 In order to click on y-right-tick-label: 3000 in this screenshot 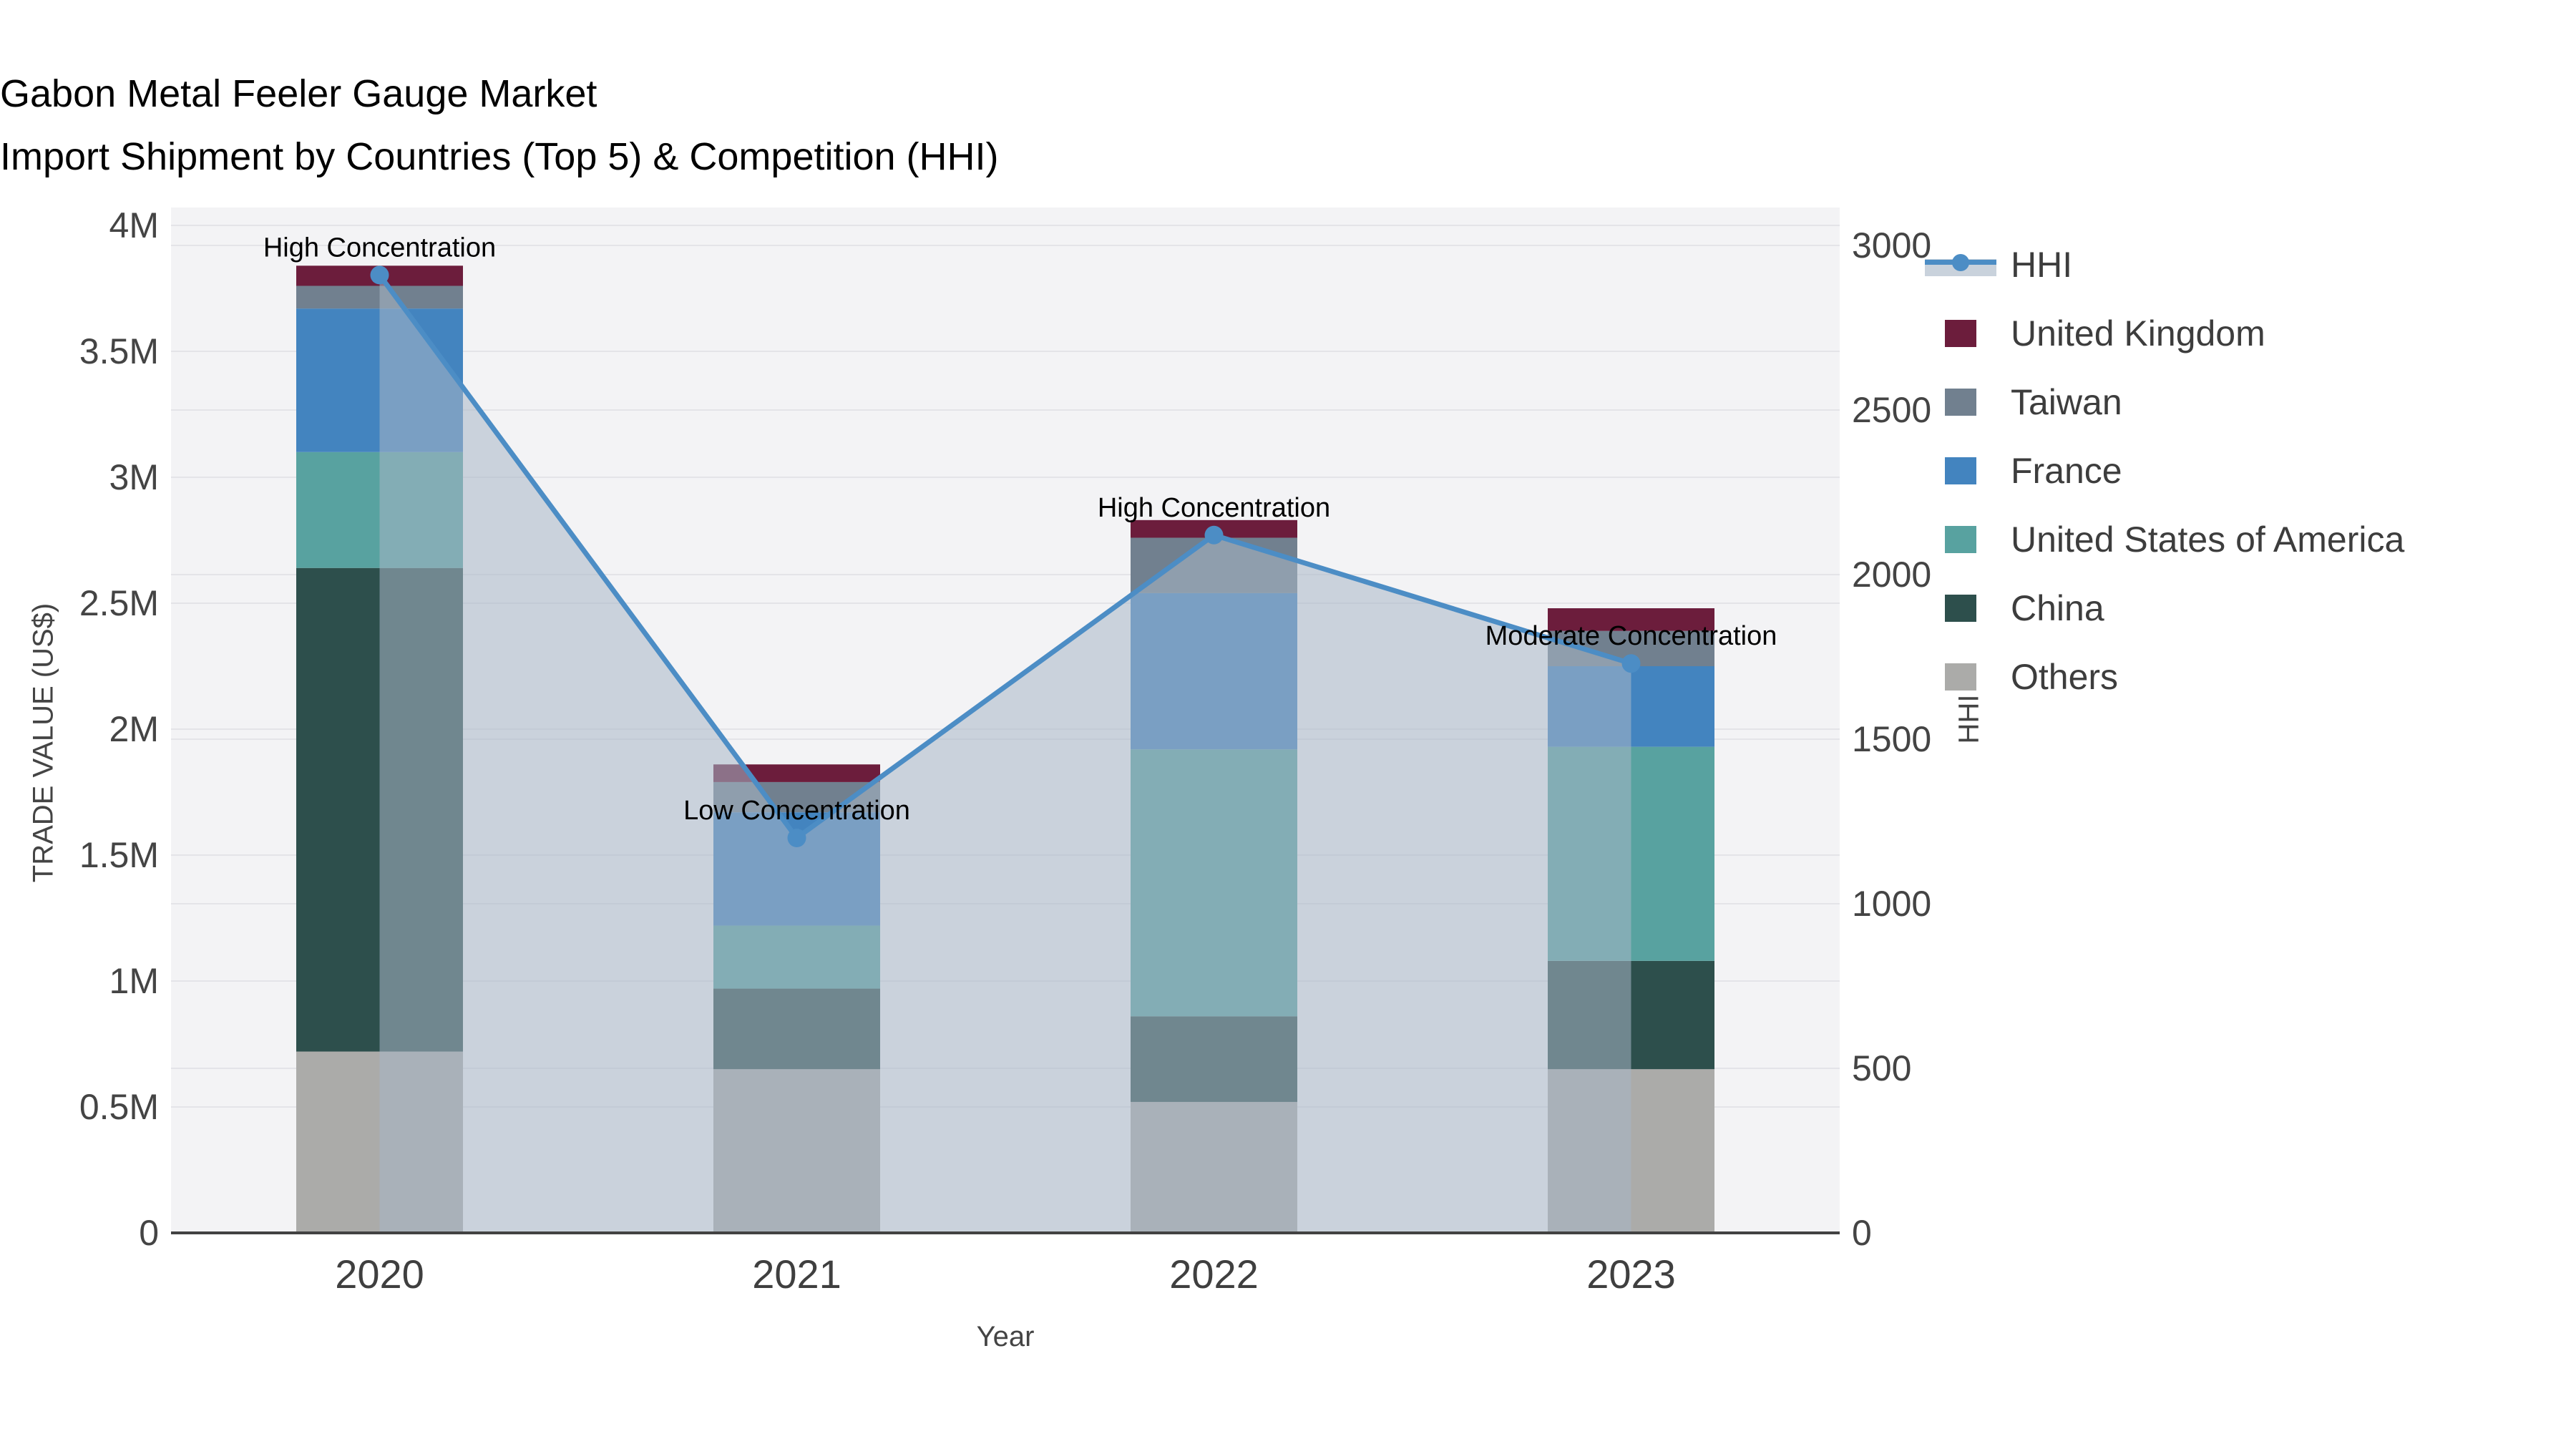, I will do `click(1891, 245)`.